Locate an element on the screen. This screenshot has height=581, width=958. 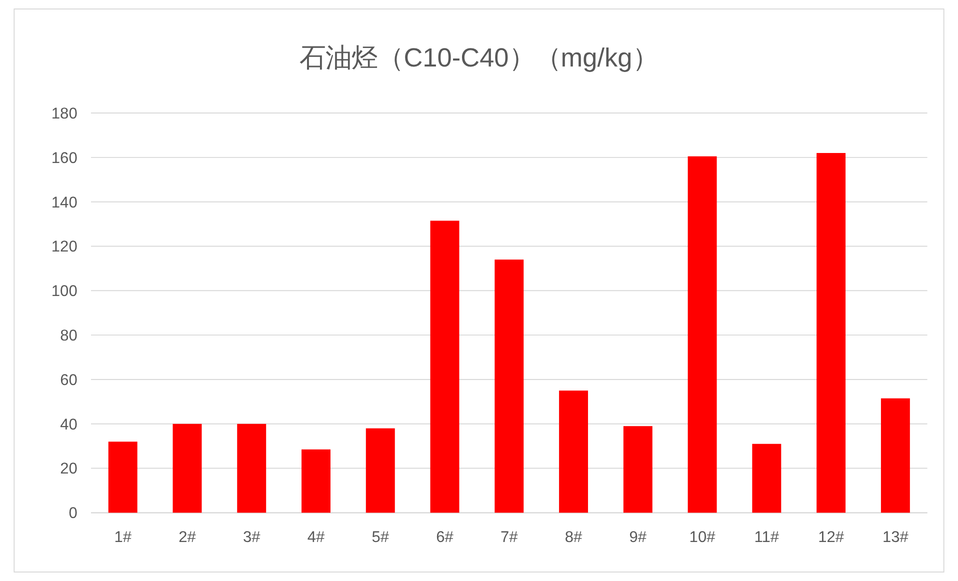
x-tick-label: 3# is located at coordinates (251, 537).